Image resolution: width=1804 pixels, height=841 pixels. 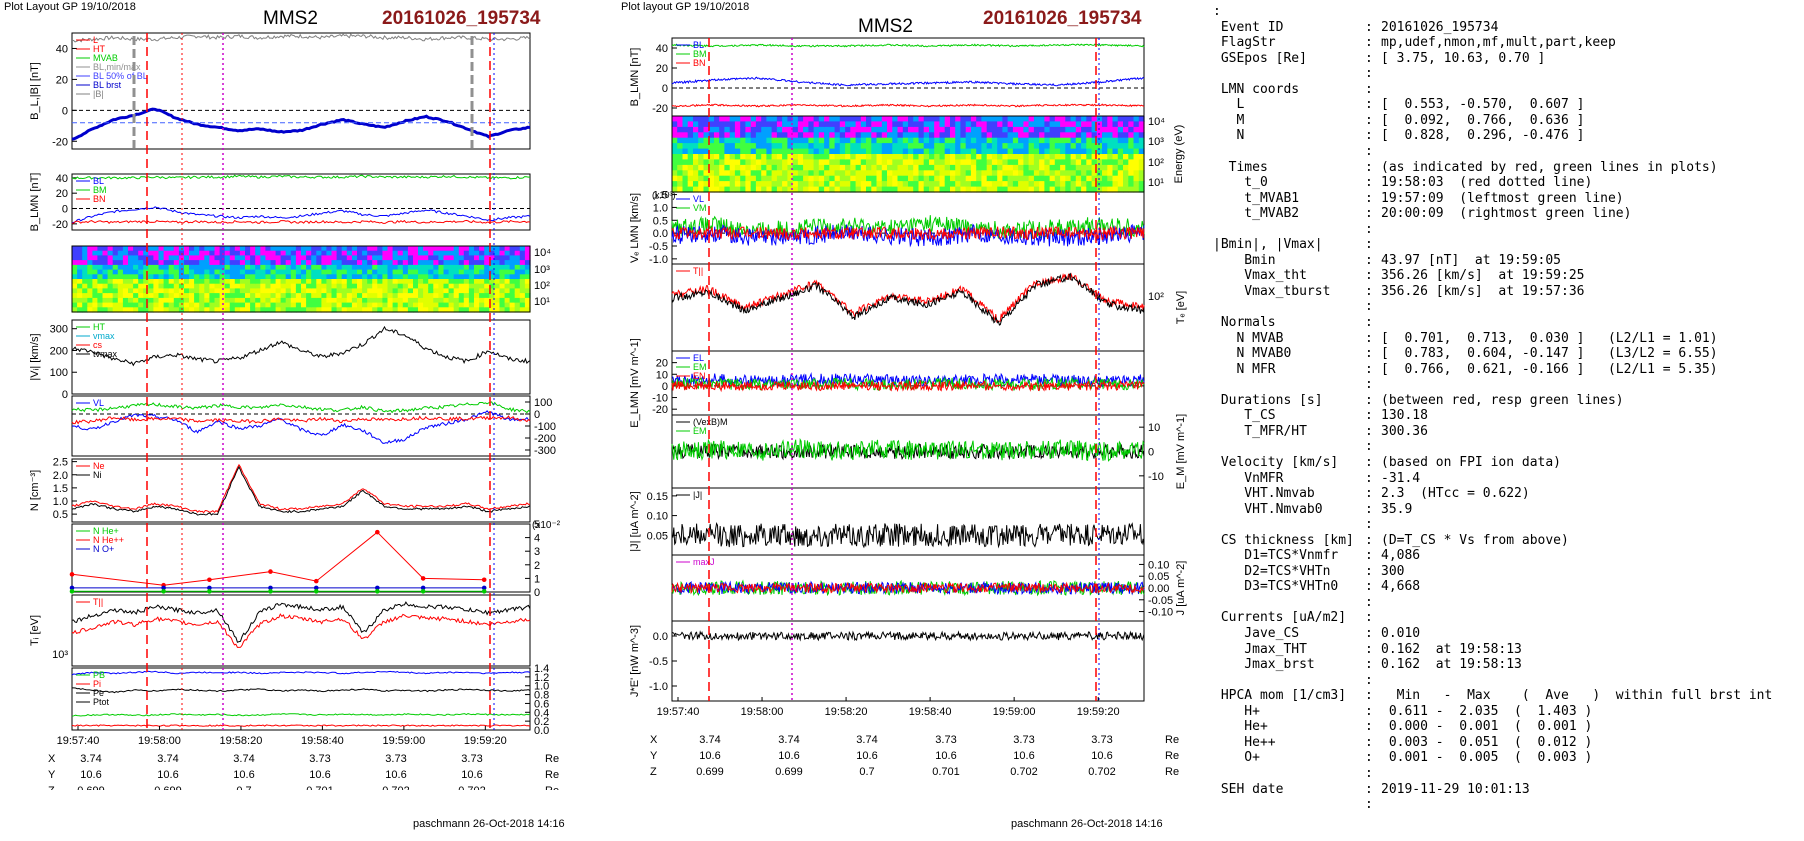 I want to click on position-value: 0.699, so click(x=789, y=772).